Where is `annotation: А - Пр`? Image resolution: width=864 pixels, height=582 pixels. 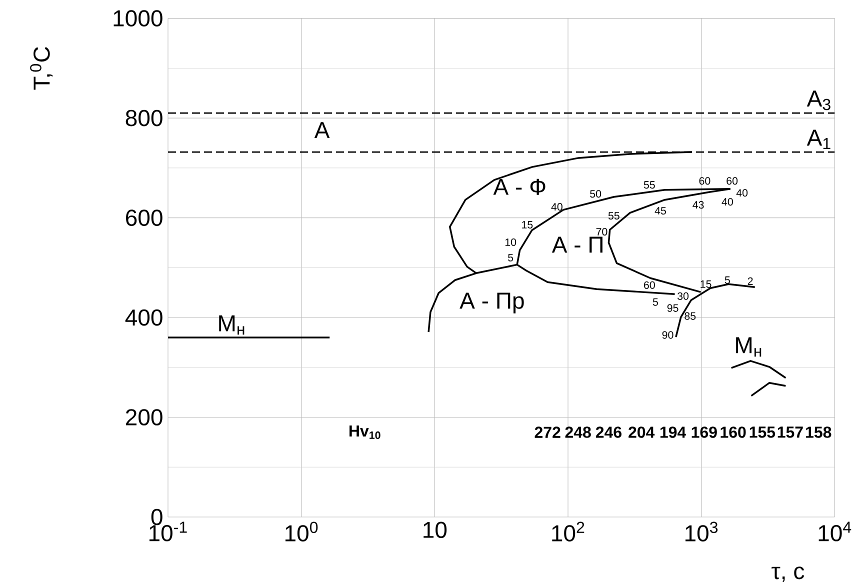 annotation: А - Пр is located at coordinates (492, 303).